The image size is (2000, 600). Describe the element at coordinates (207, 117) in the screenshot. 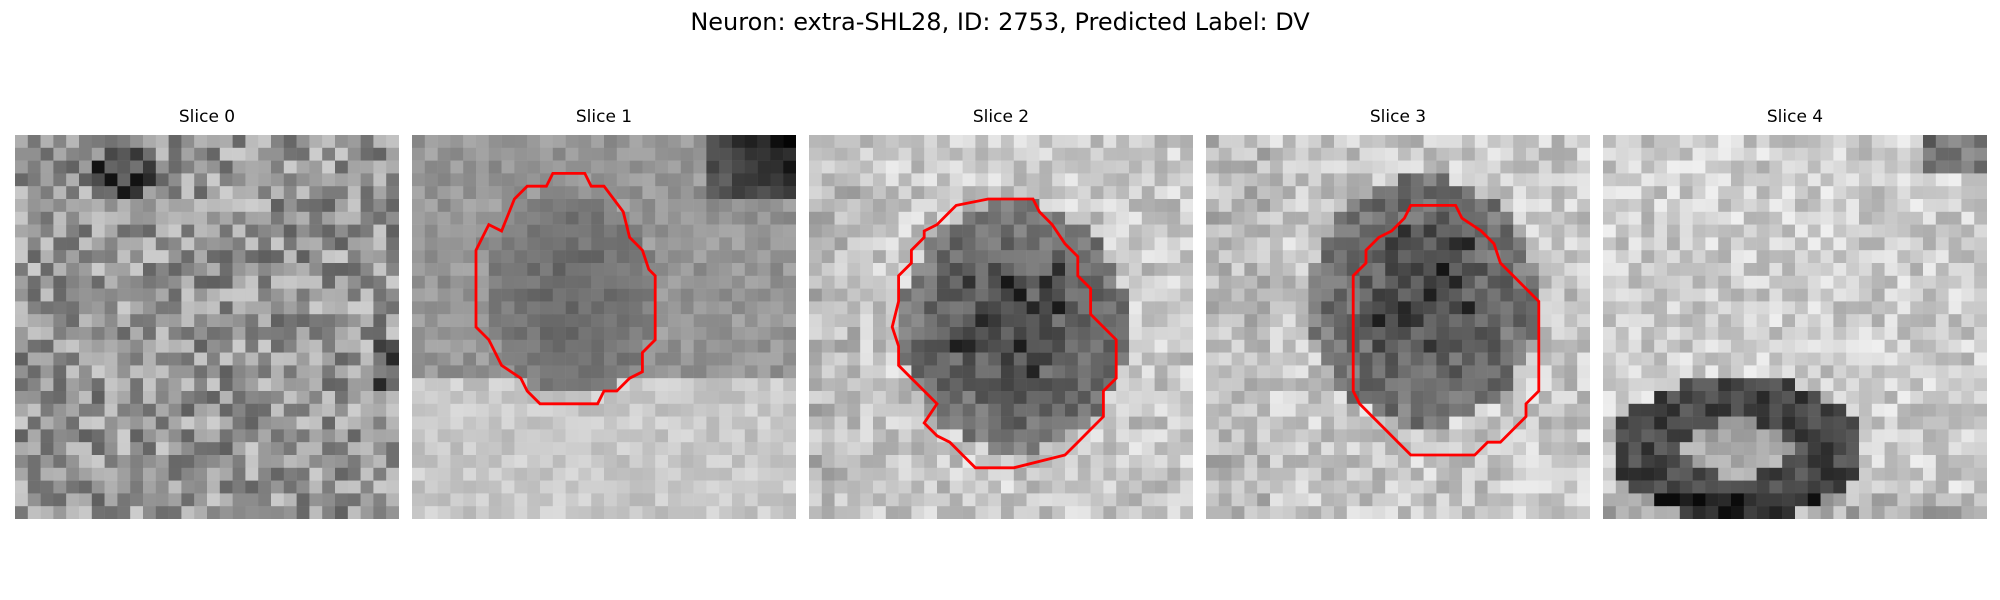

I see `slice-title: Slice 0` at that location.